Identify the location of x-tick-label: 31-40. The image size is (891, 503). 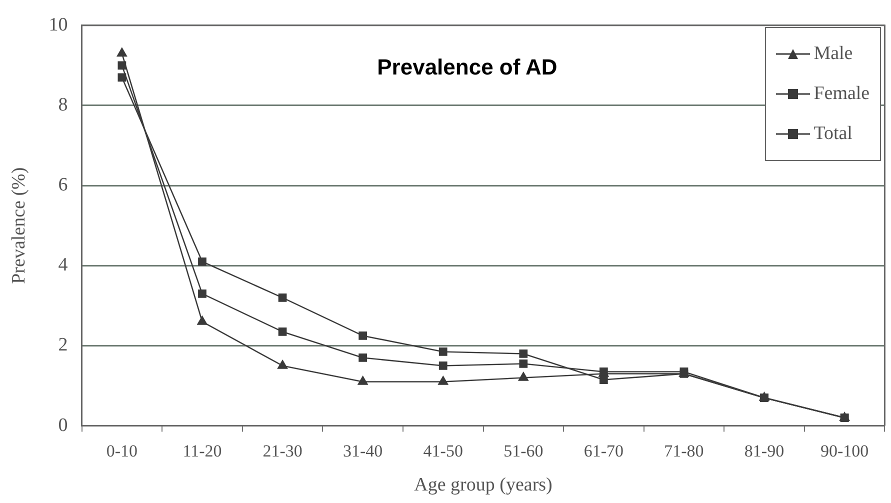
(362, 450).